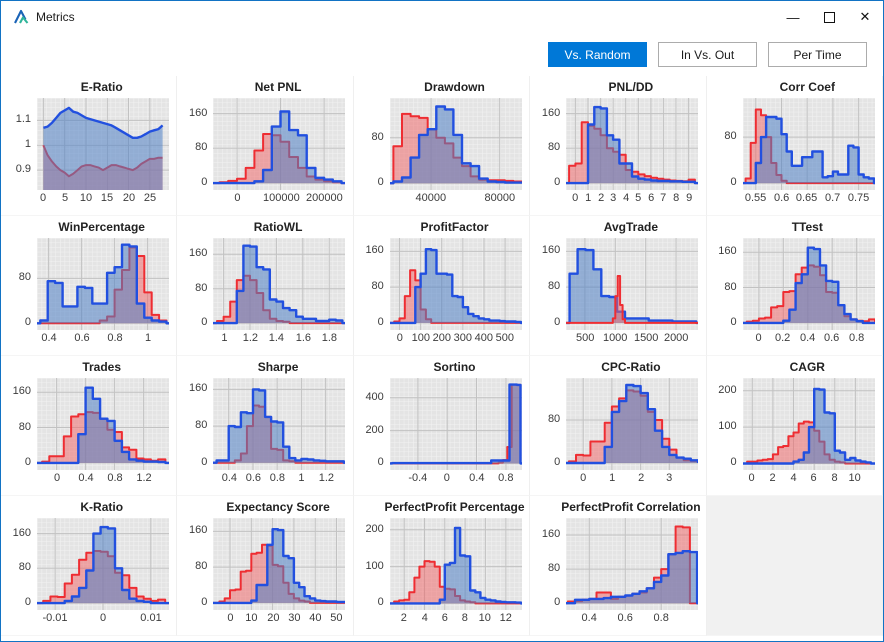  Describe the element at coordinates (303, 338) in the screenshot. I see `x-tick-label: 1.6` at that location.